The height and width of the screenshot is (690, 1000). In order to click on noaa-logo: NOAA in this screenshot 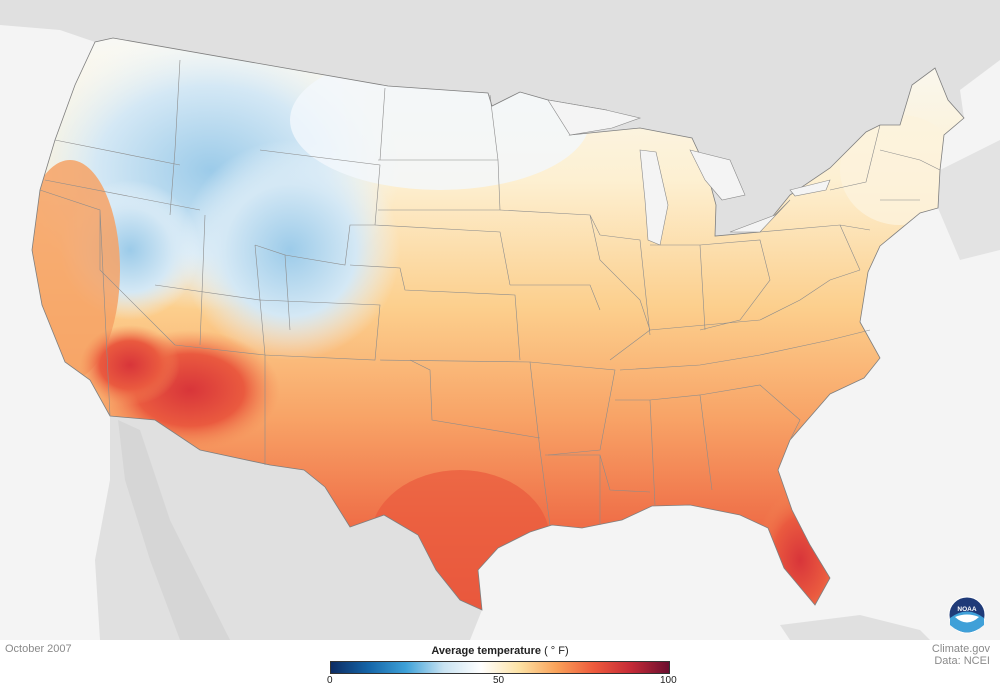, I will do `click(967, 615)`.